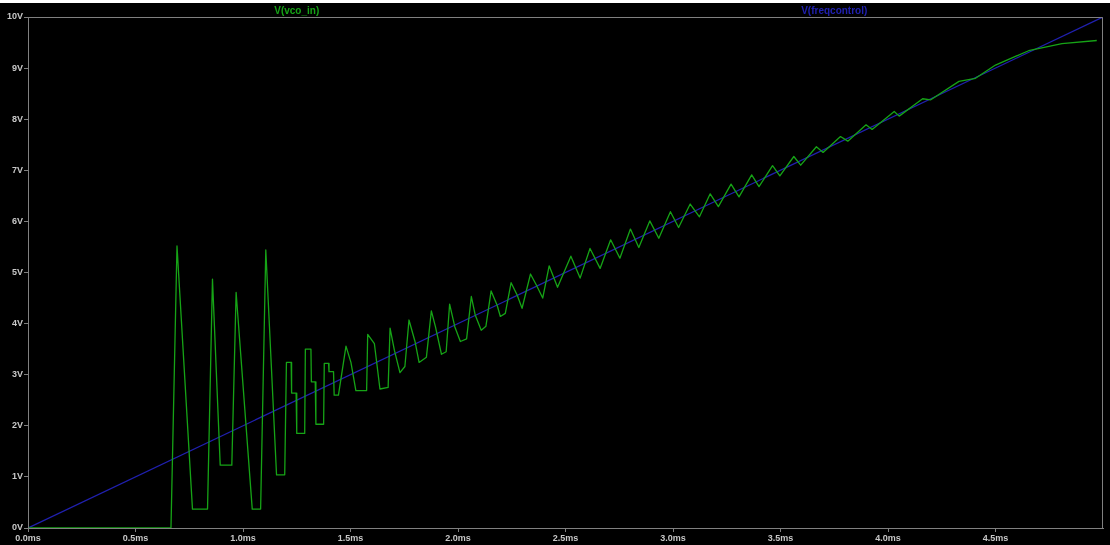 This screenshot has height=545, width=1110. I want to click on y-tick-label: 1V, so click(17, 476).